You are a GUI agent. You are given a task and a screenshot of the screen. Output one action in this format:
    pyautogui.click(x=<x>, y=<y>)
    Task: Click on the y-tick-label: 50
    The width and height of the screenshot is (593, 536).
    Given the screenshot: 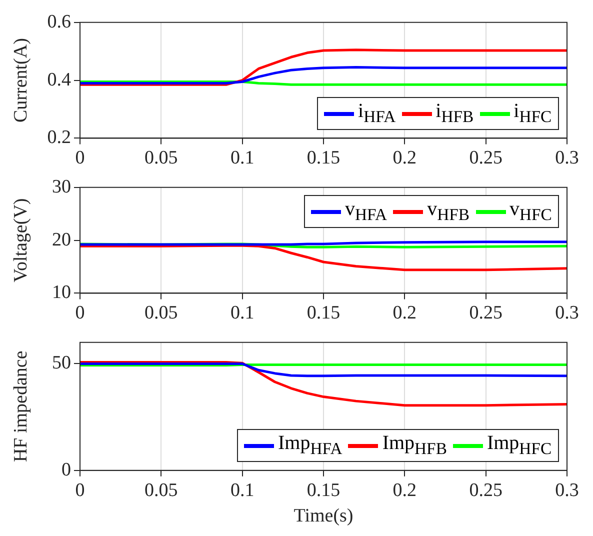 What is the action you would take?
    pyautogui.click(x=61, y=363)
    